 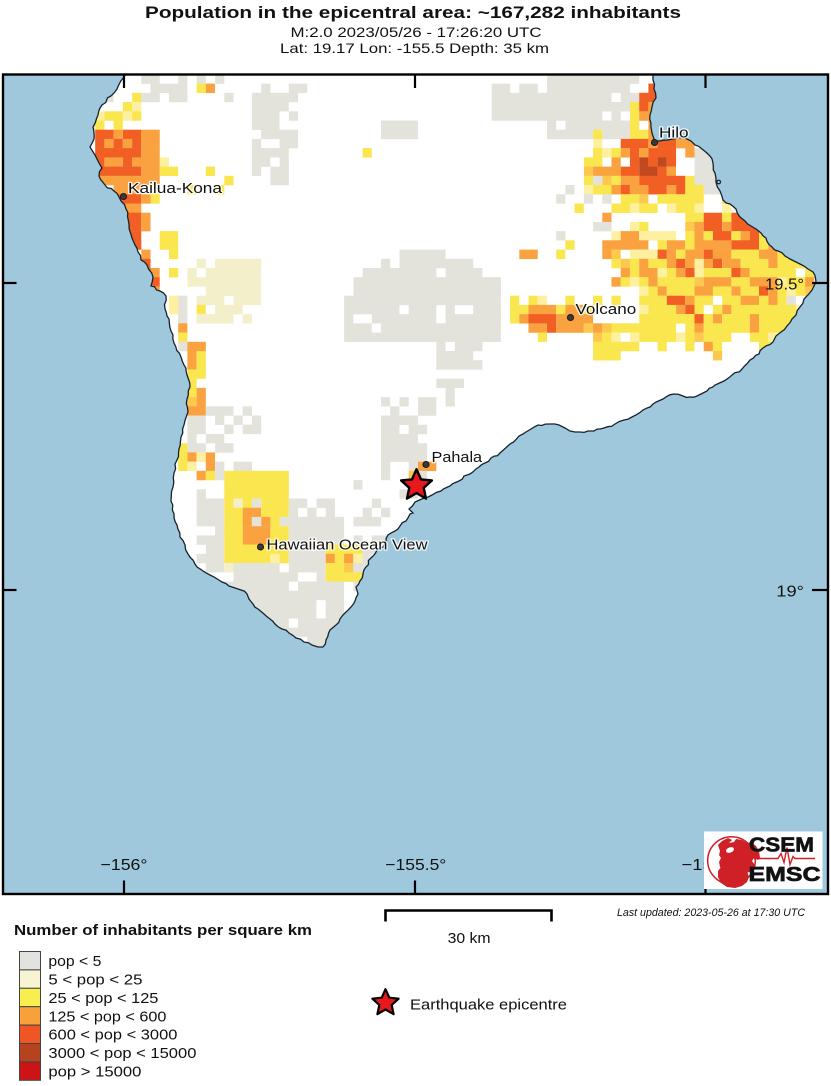 I want to click on svg-text:Number of inhabitants per squa: Number of inhabitants per square km, so click(x=163, y=930).